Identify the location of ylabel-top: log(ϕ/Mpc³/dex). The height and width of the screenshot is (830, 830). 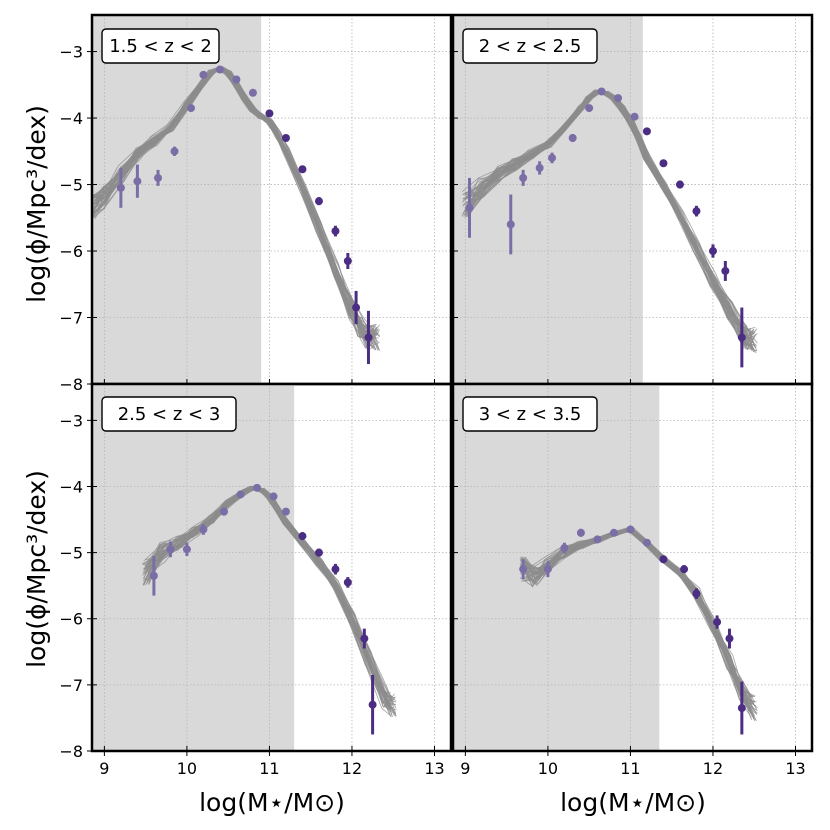
(36, 204).